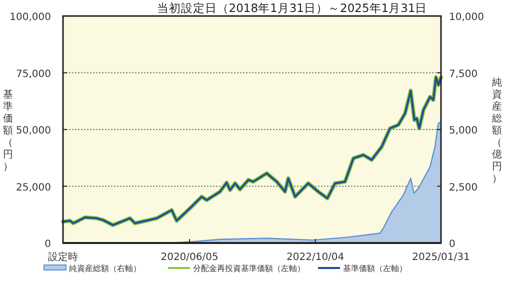 The width and height of the screenshot is (508, 285). Describe the element at coordinates (63, 257) in the screenshot. I see `x-tick-label: 設定時` at that location.